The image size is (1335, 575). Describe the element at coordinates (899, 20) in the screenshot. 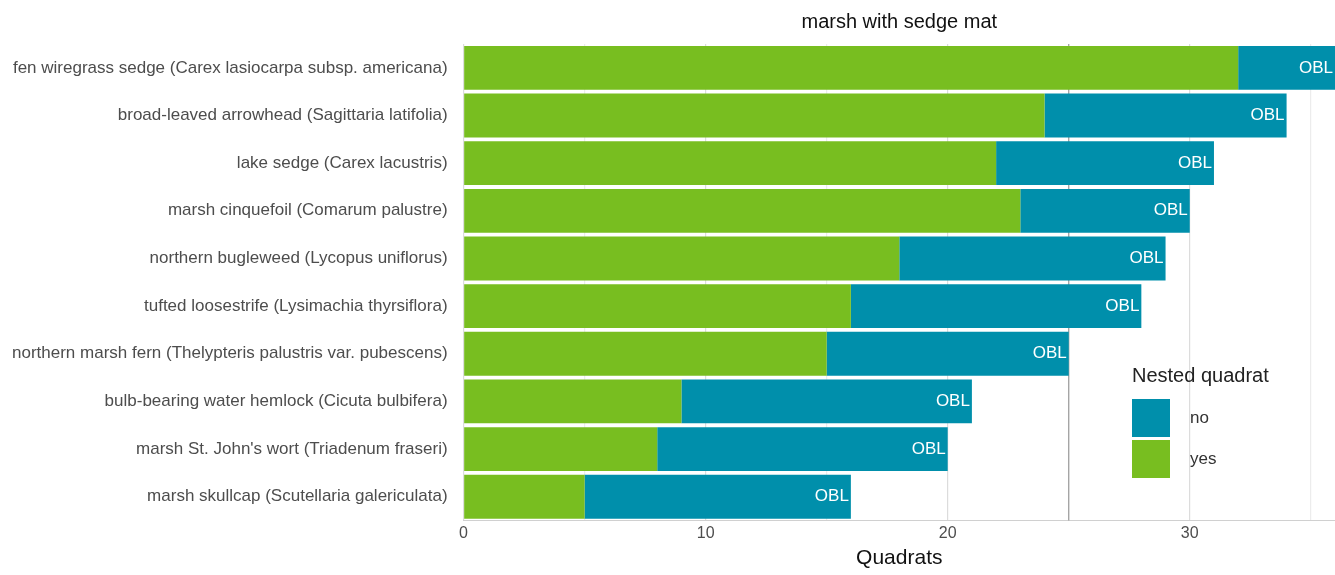

I see `chart-title: marsh with sedge mat` at that location.